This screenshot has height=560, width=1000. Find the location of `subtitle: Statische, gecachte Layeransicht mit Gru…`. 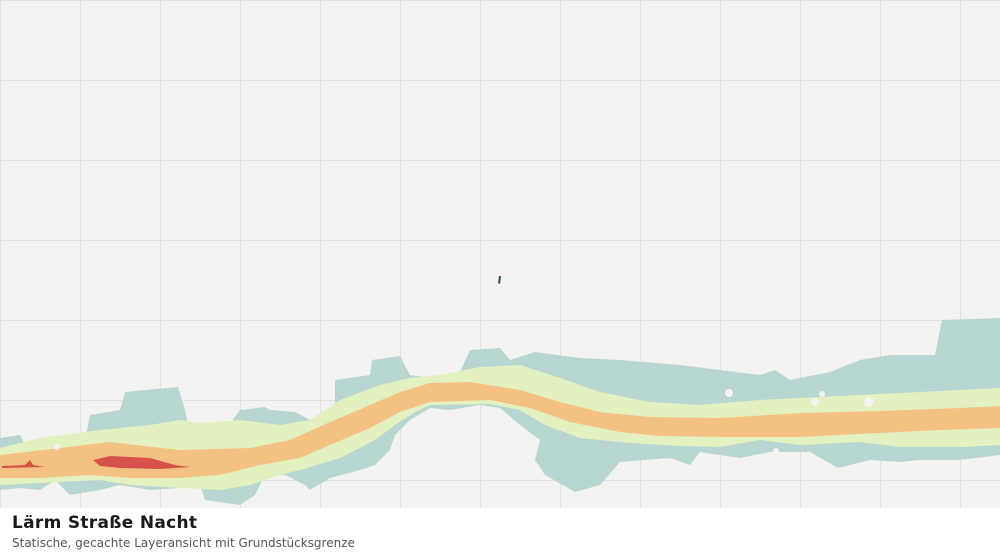

subtitle: Statische, gecachte Layeransicht mit Gru… is located at coordinates (183, 543).